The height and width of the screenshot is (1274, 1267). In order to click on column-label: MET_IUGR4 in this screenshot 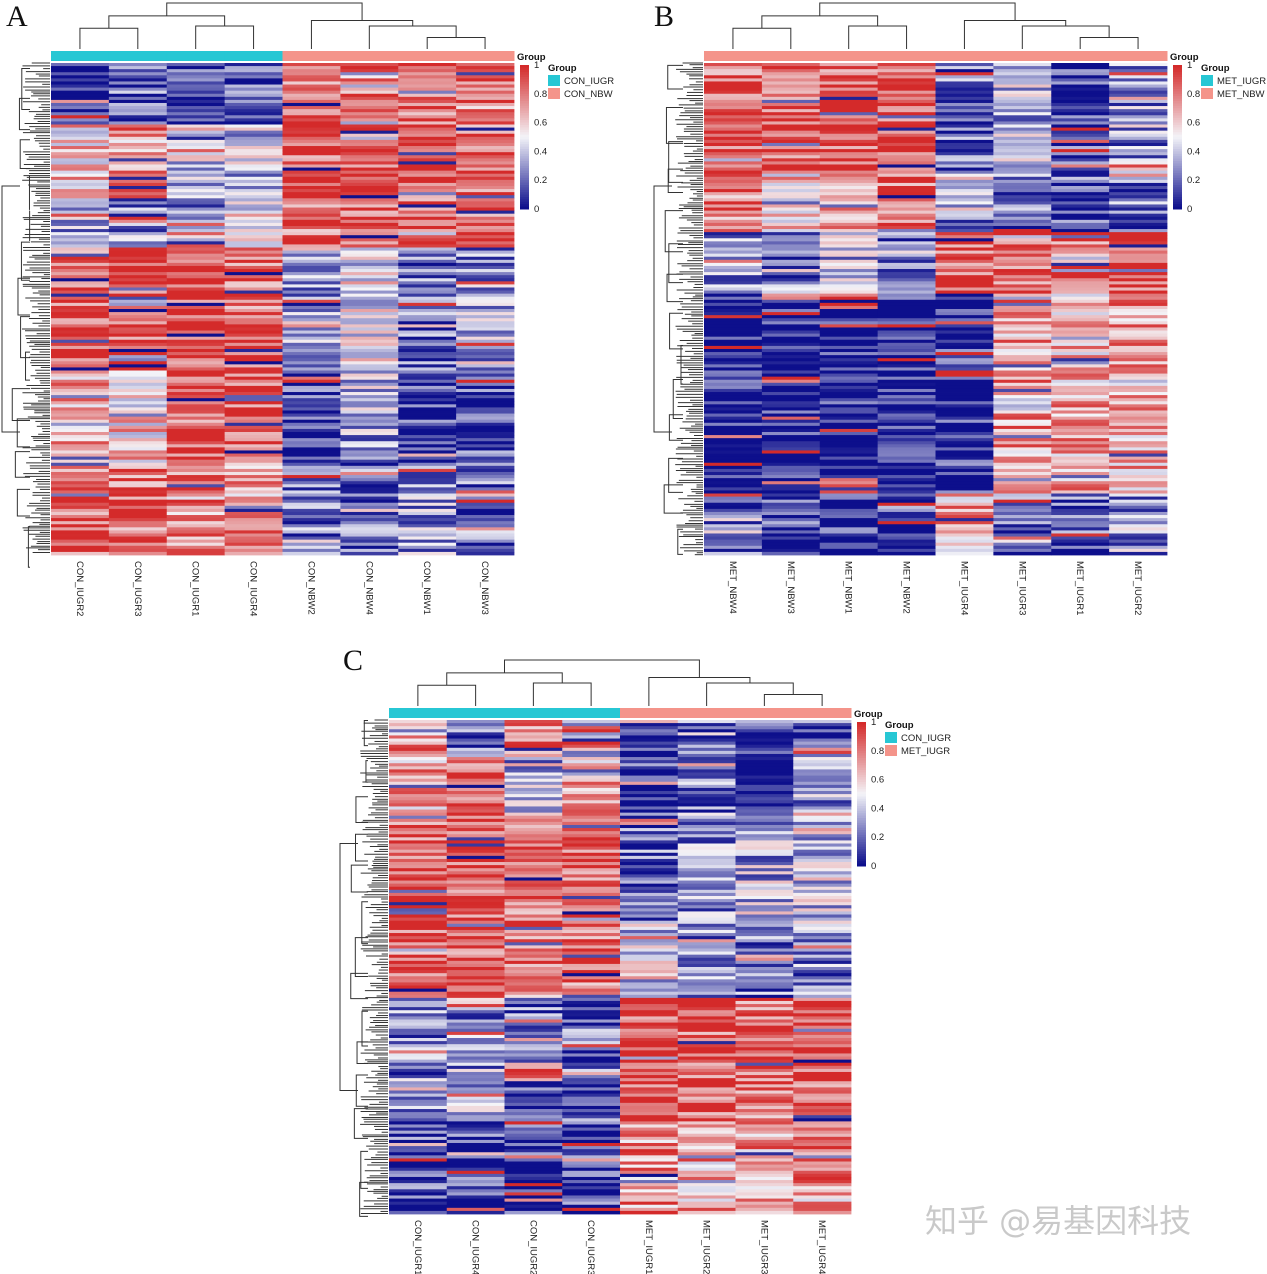, I will do `click(963, 588)`.